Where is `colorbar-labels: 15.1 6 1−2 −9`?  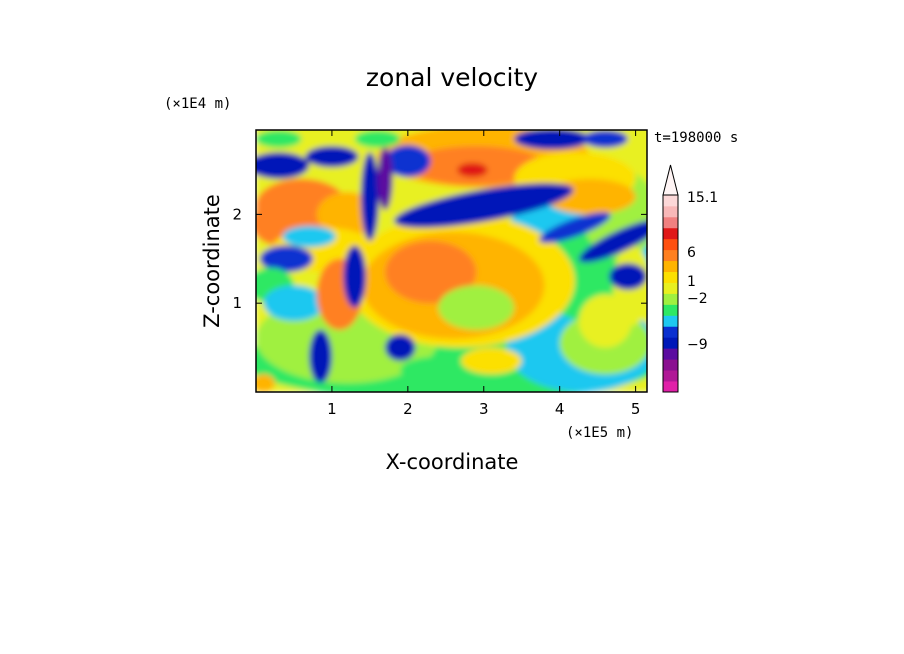 colorbar-labels: 15.1 6 1−2 −9 is located at coordinates (702, 271).